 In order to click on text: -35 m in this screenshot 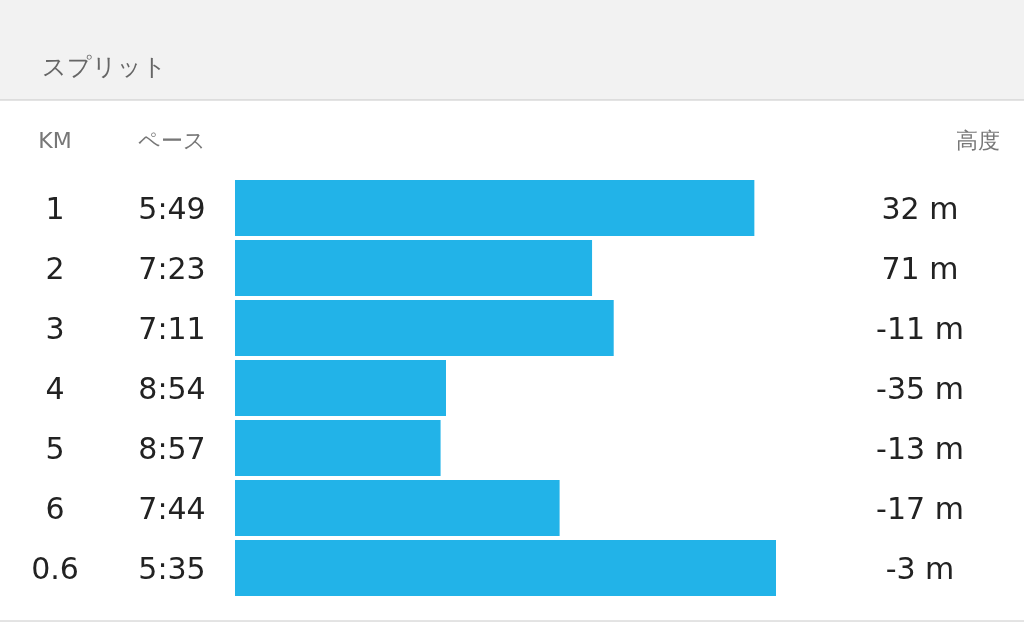, I will do `click(920, 388)`.